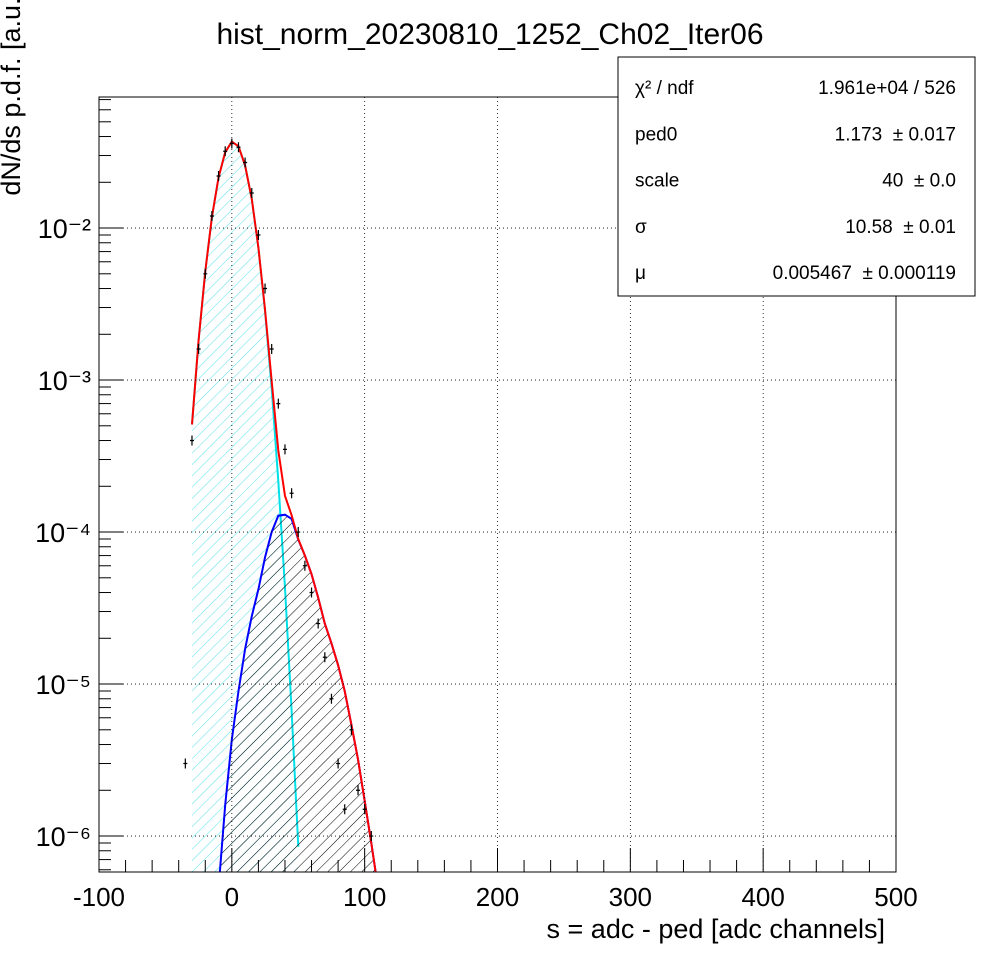  I want to click on y-tick-label: 10⁻², so click(64, 229).